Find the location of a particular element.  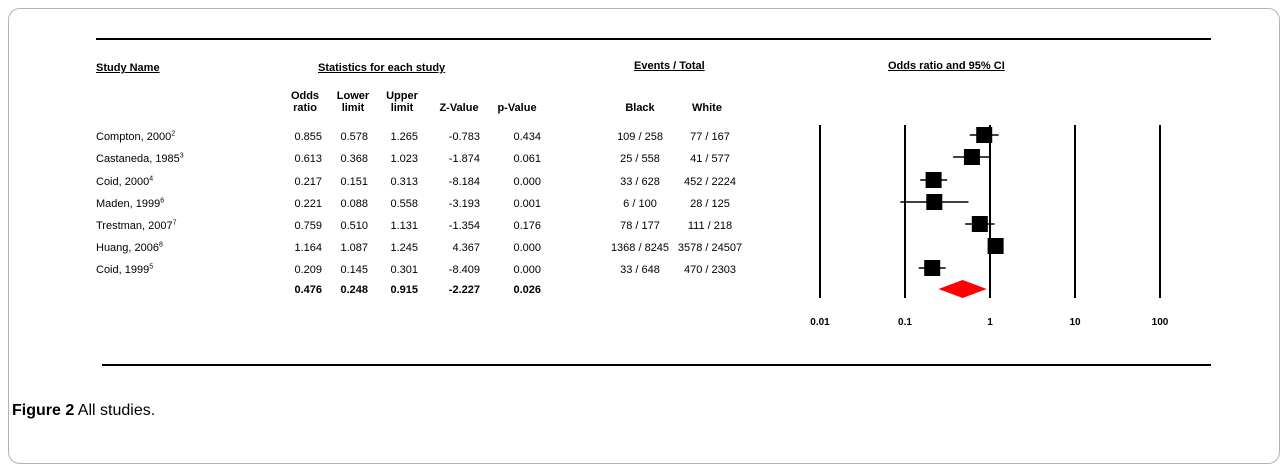

study-or-value: 1.164 is located at coordinates (308, 248).